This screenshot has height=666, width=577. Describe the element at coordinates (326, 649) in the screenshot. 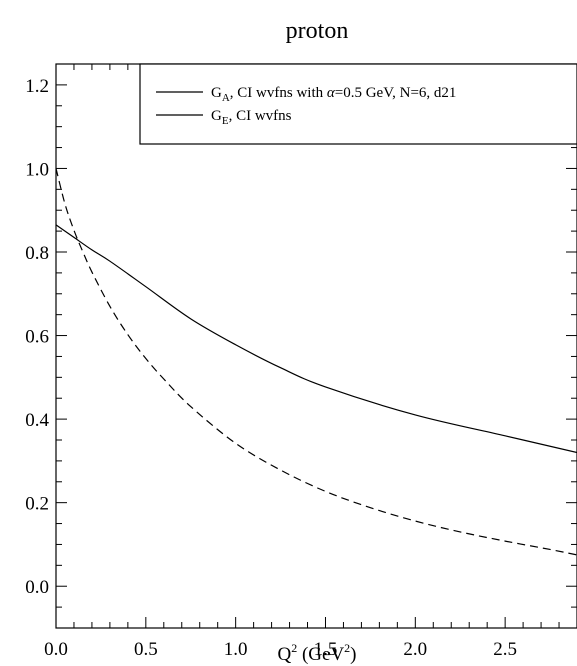

I see `x-tick-label: 1.5` at that location.